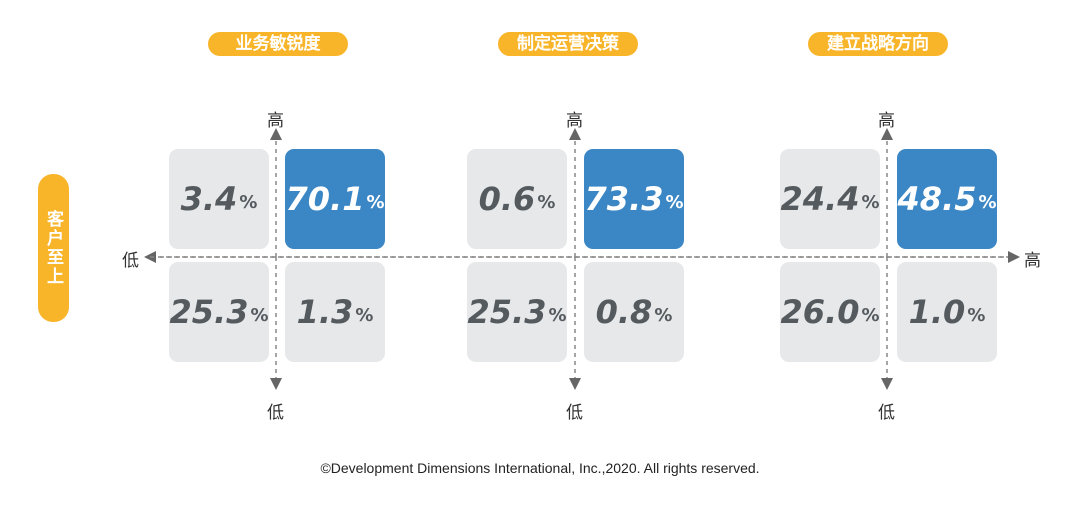 The height and width of the screenshot is (505, 1080). Describe the element at coordinates (886, 413) in the screenshot. I see `matrix-3-low-label: 低` at that location.